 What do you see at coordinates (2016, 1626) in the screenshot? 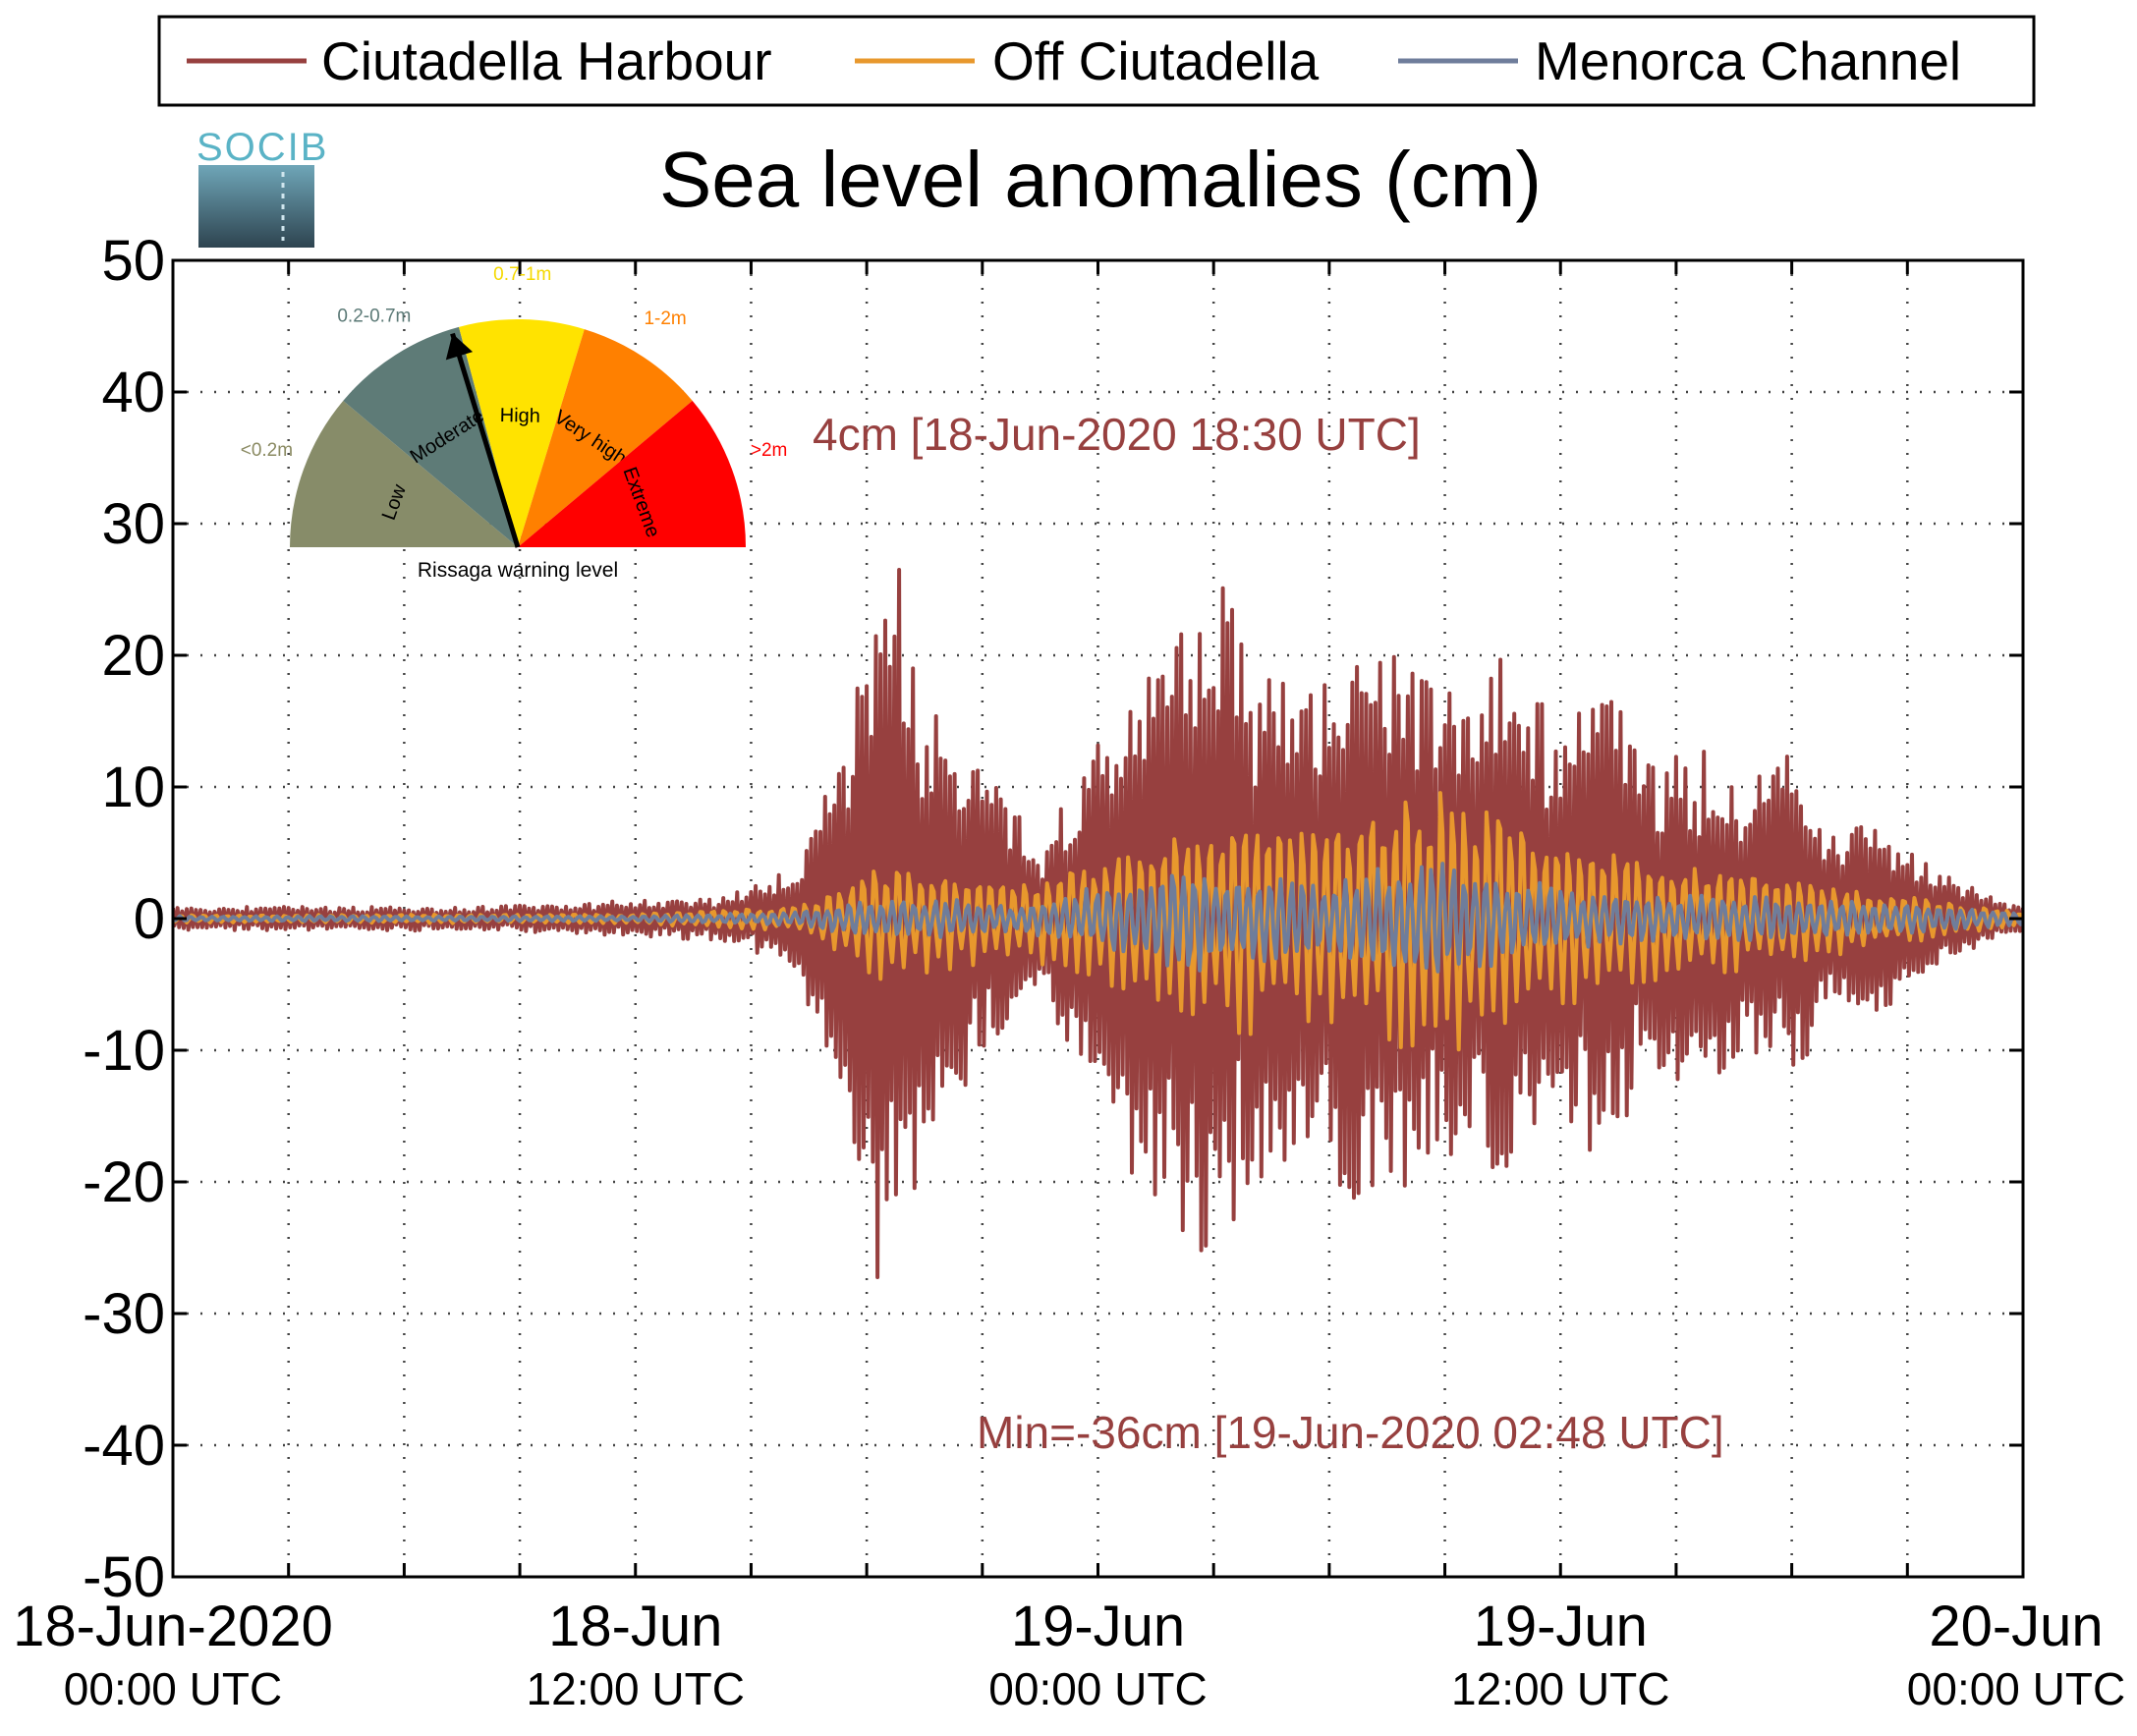
I see `x-tick-label-date: 20-Jun` at bounding box center [2016, 1626].